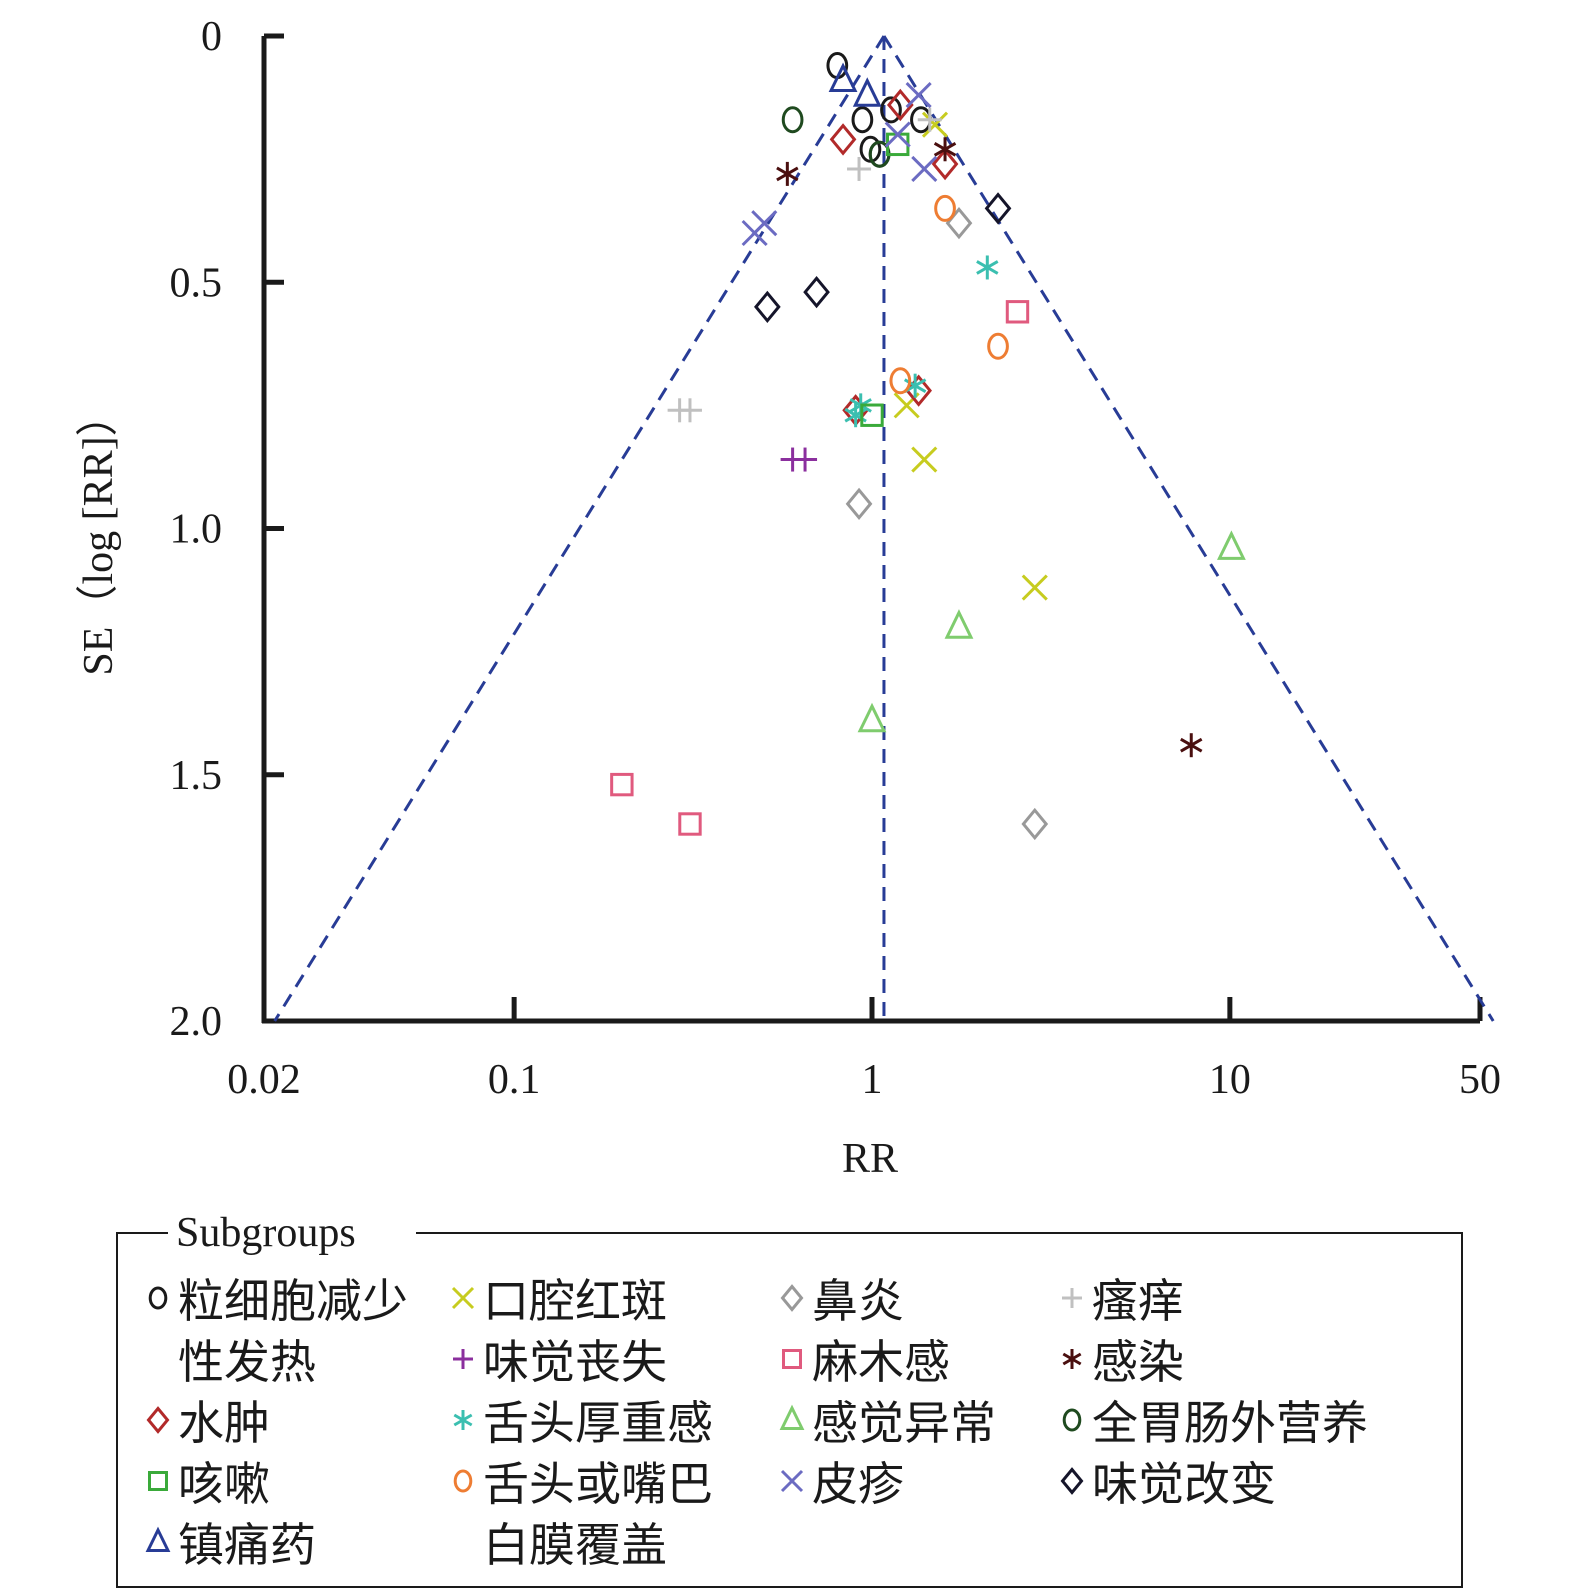 This screenshot has width=1575, height=1594. I want to click on legend-label: 口腔红斑, so click(575, 1301).